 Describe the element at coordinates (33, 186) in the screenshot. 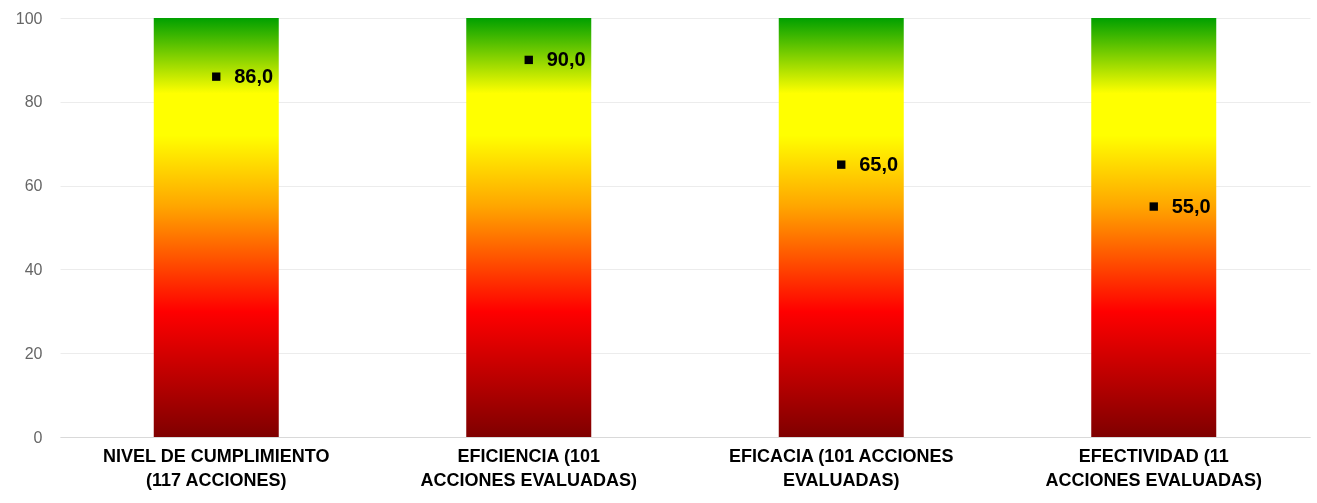

I see `y-tick-label: 60` at that location.